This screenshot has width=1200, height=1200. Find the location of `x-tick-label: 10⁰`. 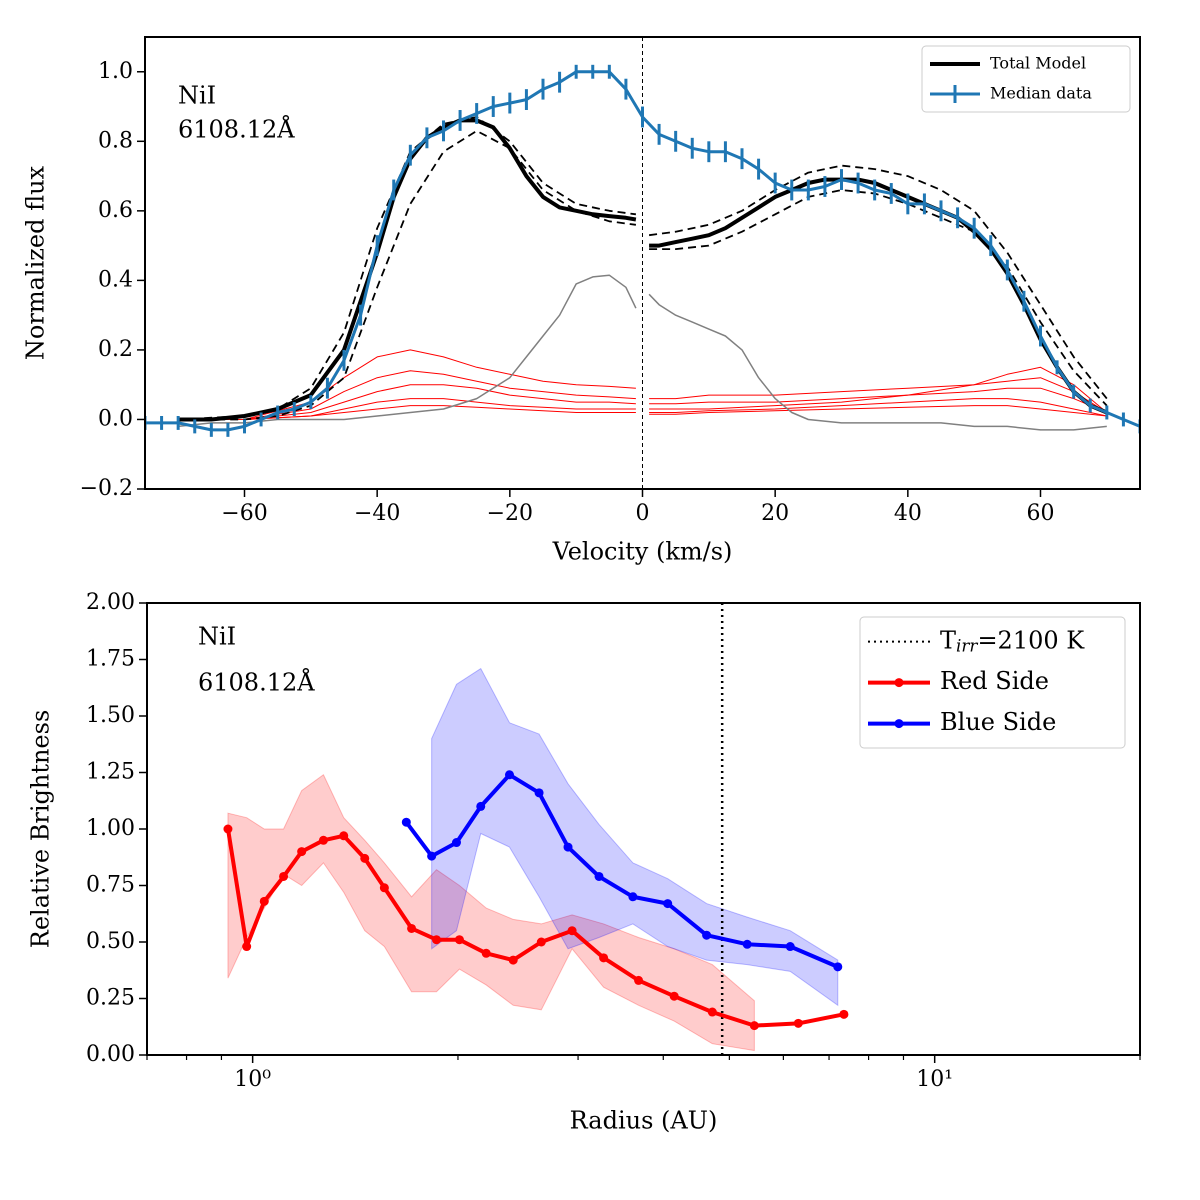

x-tick-label: 10⁰ is located at coordinates (252, 1079).